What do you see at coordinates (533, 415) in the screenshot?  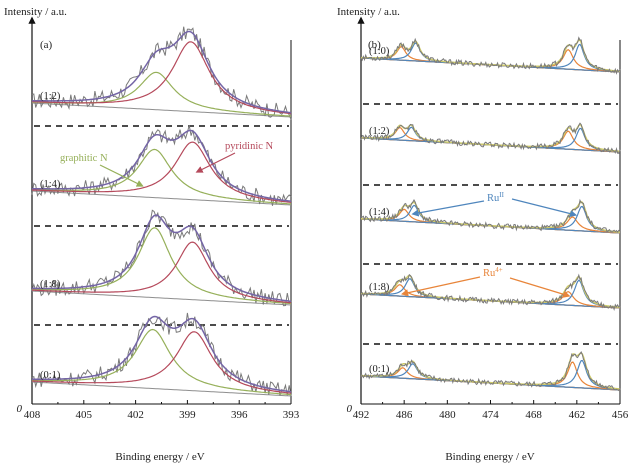 I see `x-tick-label: 468` at bounding box center [533, 415].